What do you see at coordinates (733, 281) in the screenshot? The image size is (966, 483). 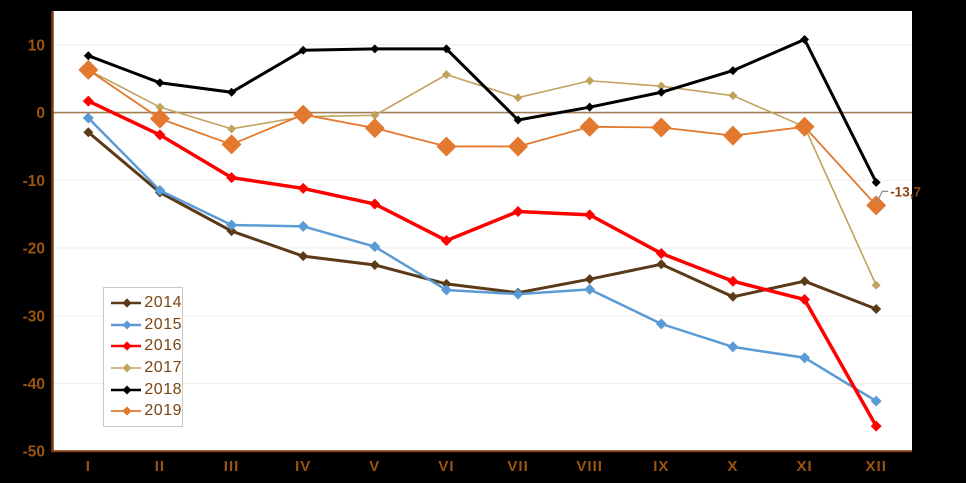 I see `series-2016-point-X` at bounding box center [733, 281].